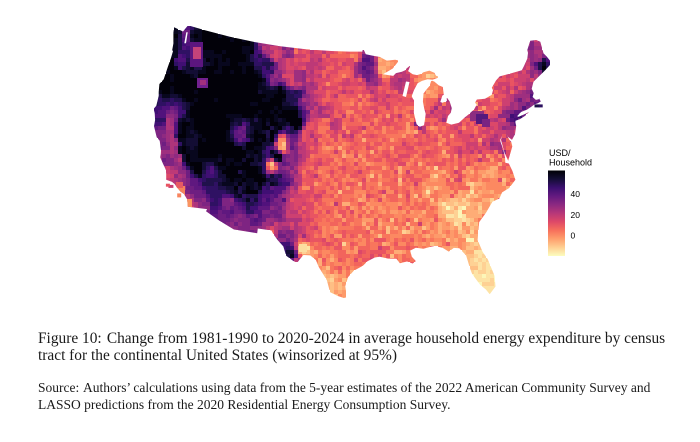  What do you see at coordinates (576, 194) in the screenshot?
I see `svg-text: 40` at bounding box center [576, 194].